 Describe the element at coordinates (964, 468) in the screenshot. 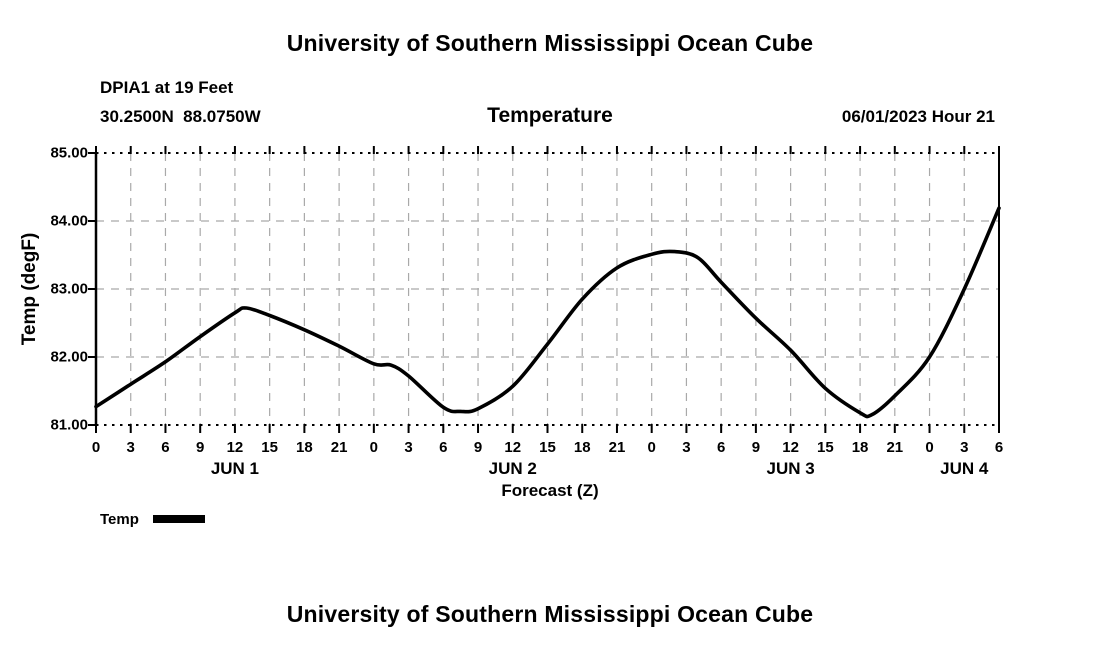

I see `x-day-label: JUN 4` at that location.